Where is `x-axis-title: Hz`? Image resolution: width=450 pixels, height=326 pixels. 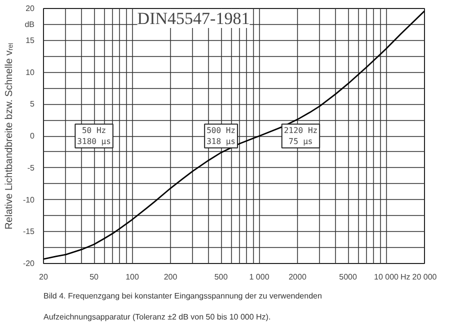
x-axis-title: Hz is located at coordinates (405, 277).